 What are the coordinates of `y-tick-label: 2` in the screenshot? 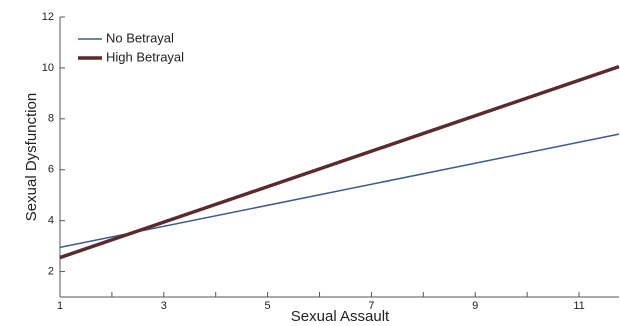 It's located at (51, 271).